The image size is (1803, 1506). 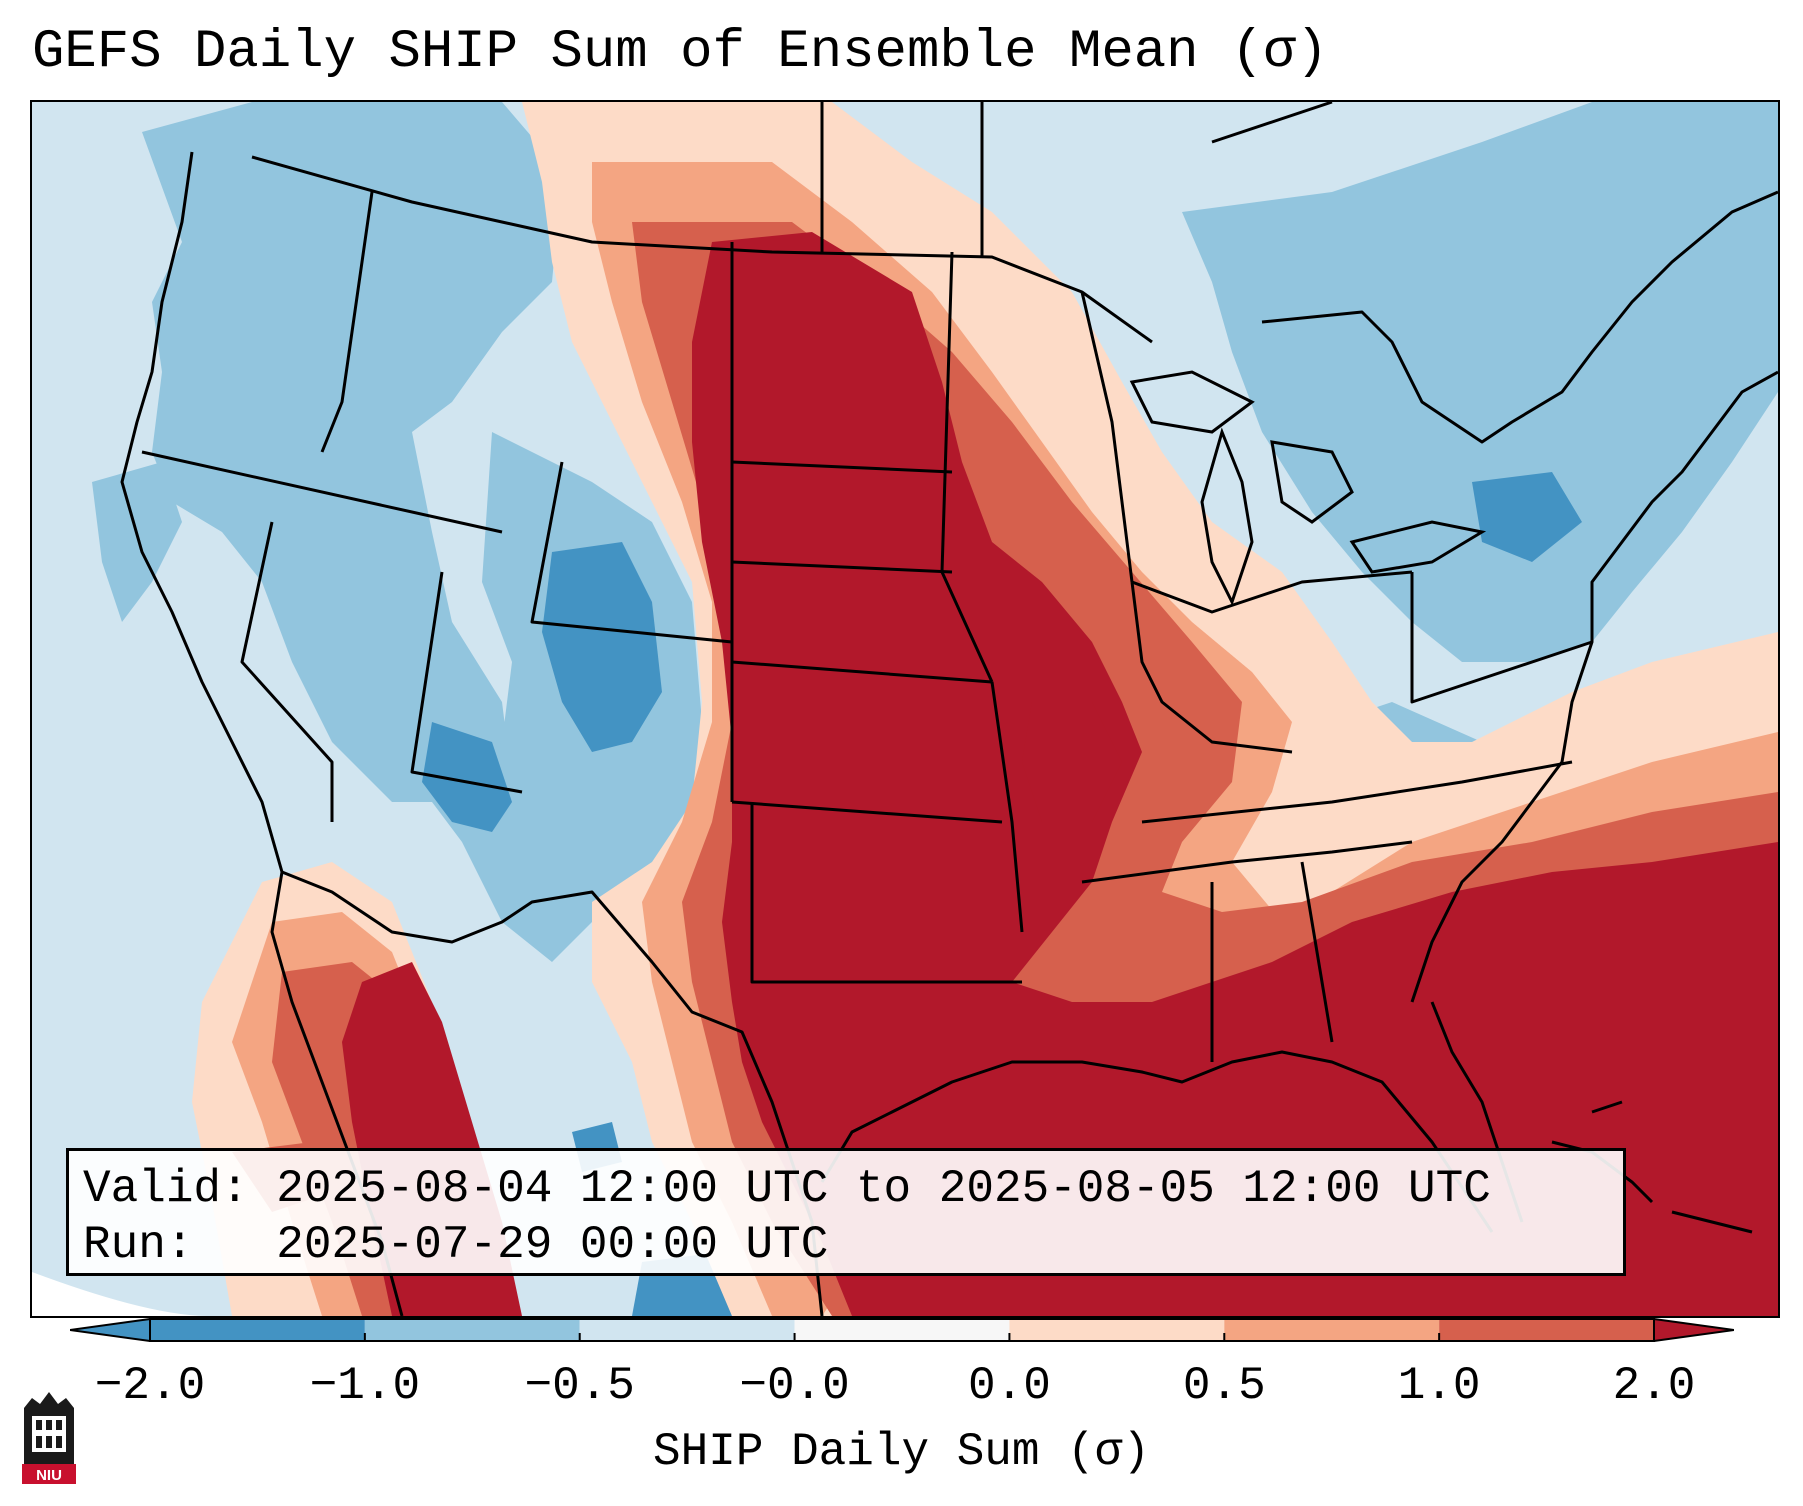 I want to click on map-title: GEFS Daily SHIP Sum of Ensemble Mean (σ), so click(x=680, y=52).